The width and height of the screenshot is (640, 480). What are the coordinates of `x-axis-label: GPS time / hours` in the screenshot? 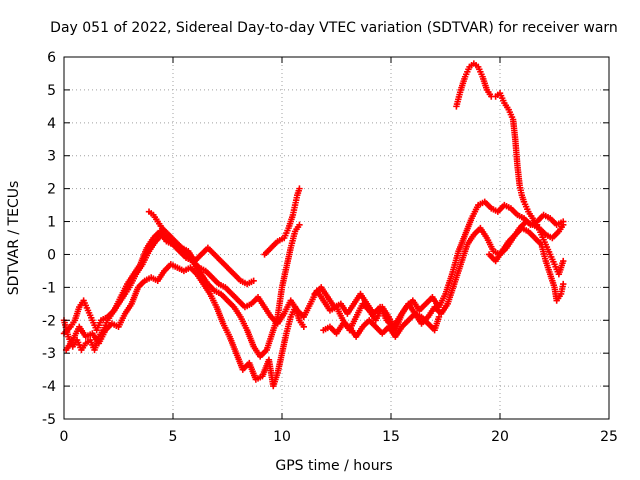 It's located at (333, 466).